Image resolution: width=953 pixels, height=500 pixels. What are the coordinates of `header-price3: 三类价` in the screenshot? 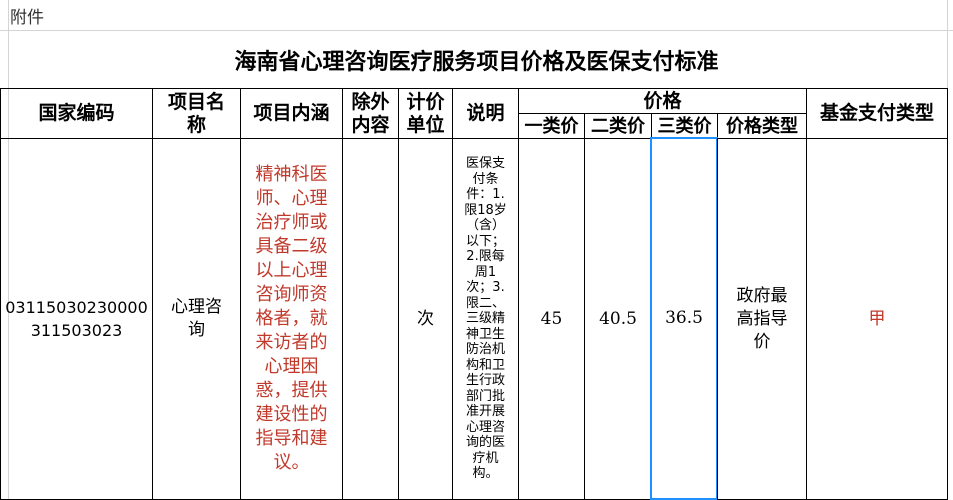 It's located at (684, 126).